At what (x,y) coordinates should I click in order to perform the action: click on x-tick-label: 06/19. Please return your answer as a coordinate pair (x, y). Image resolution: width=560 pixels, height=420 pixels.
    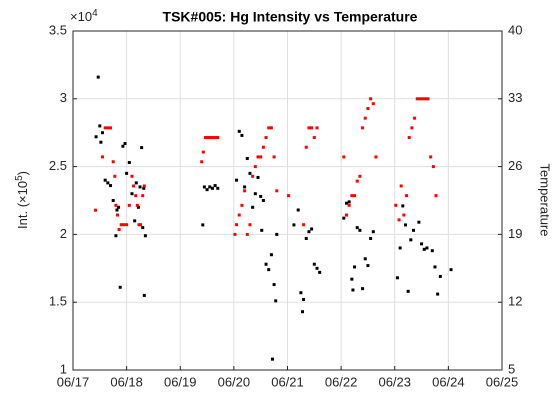
    Looking at the image, I should click on (180, 381).